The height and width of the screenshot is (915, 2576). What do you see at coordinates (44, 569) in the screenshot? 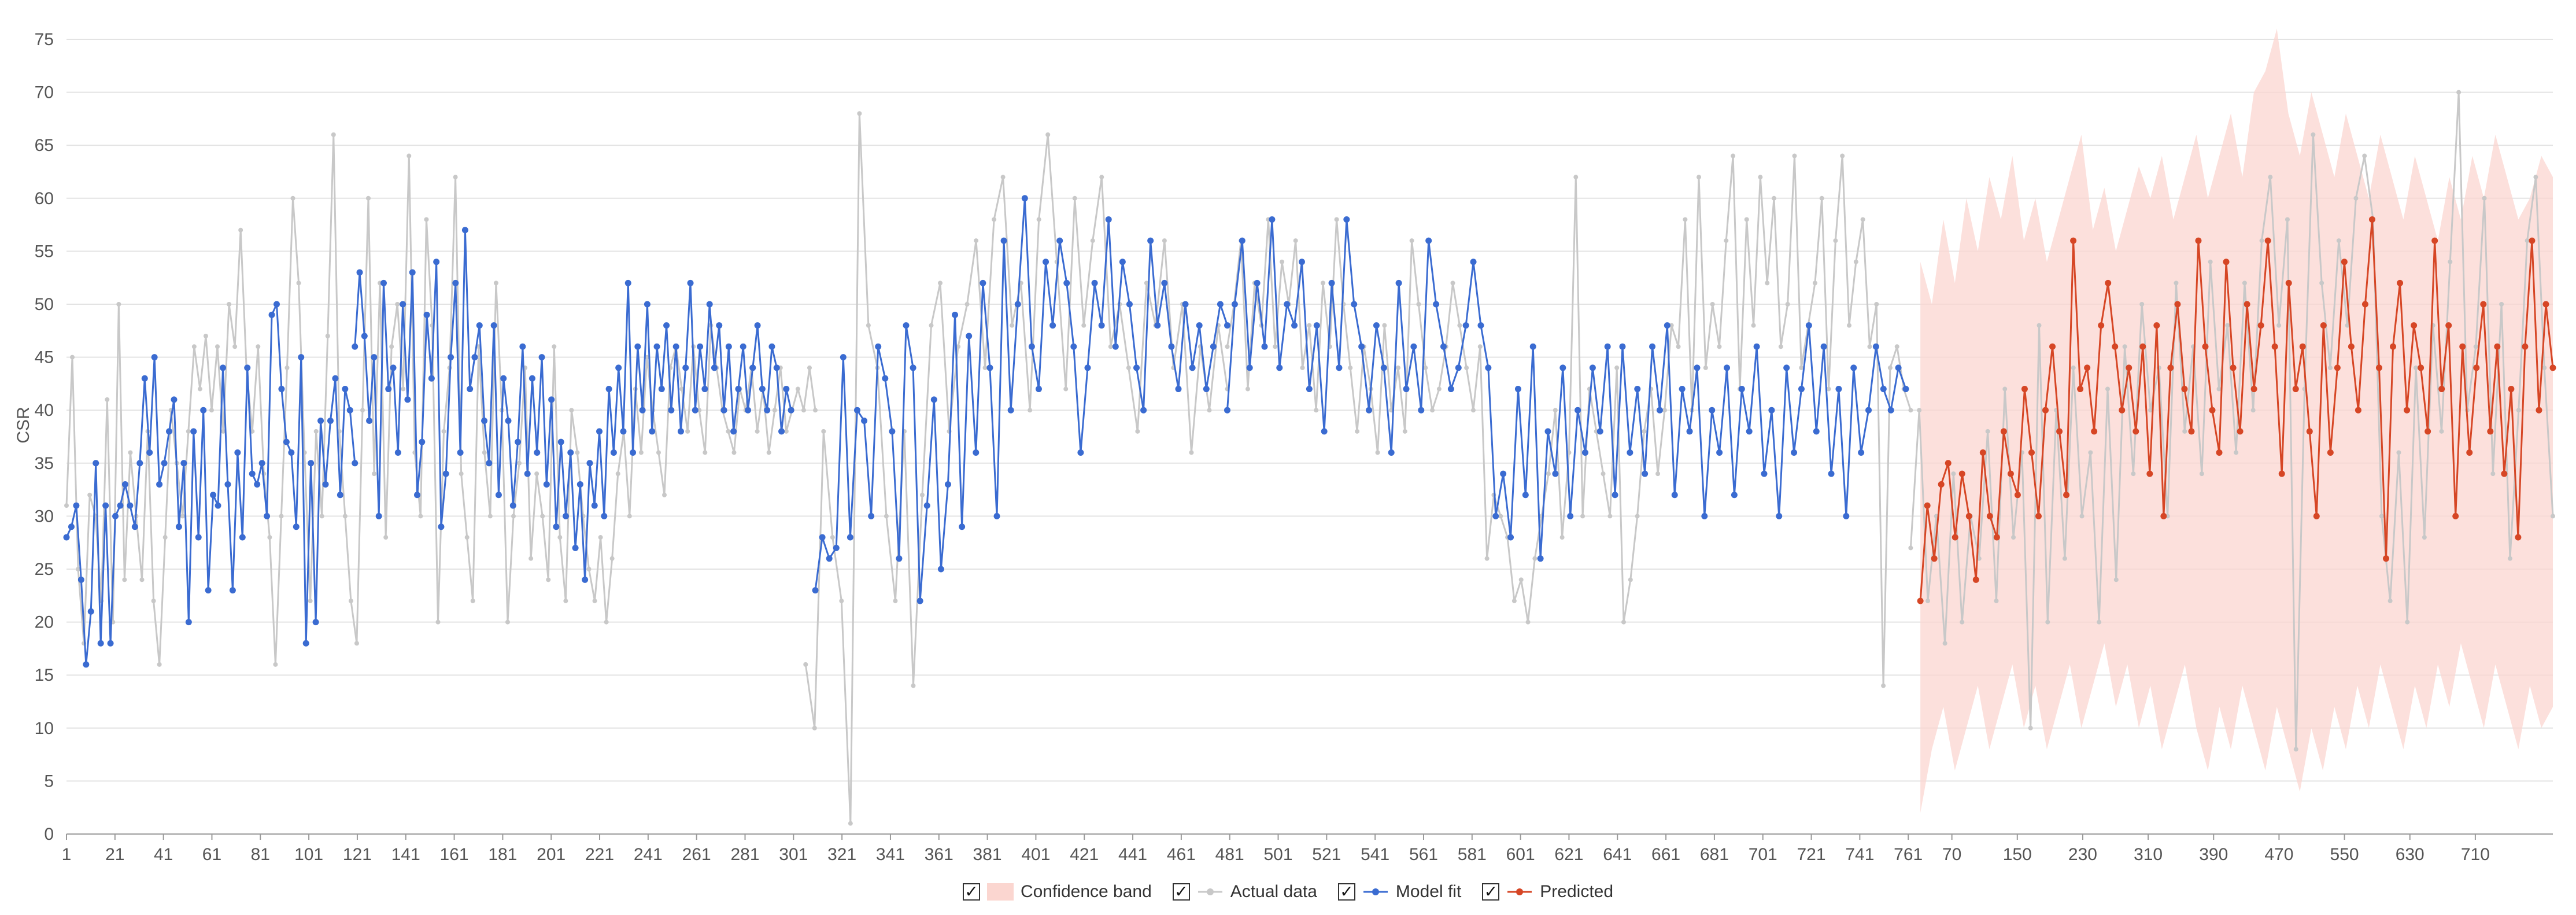
I see `y-tick-label: 25` at bounding box center [44, 569].